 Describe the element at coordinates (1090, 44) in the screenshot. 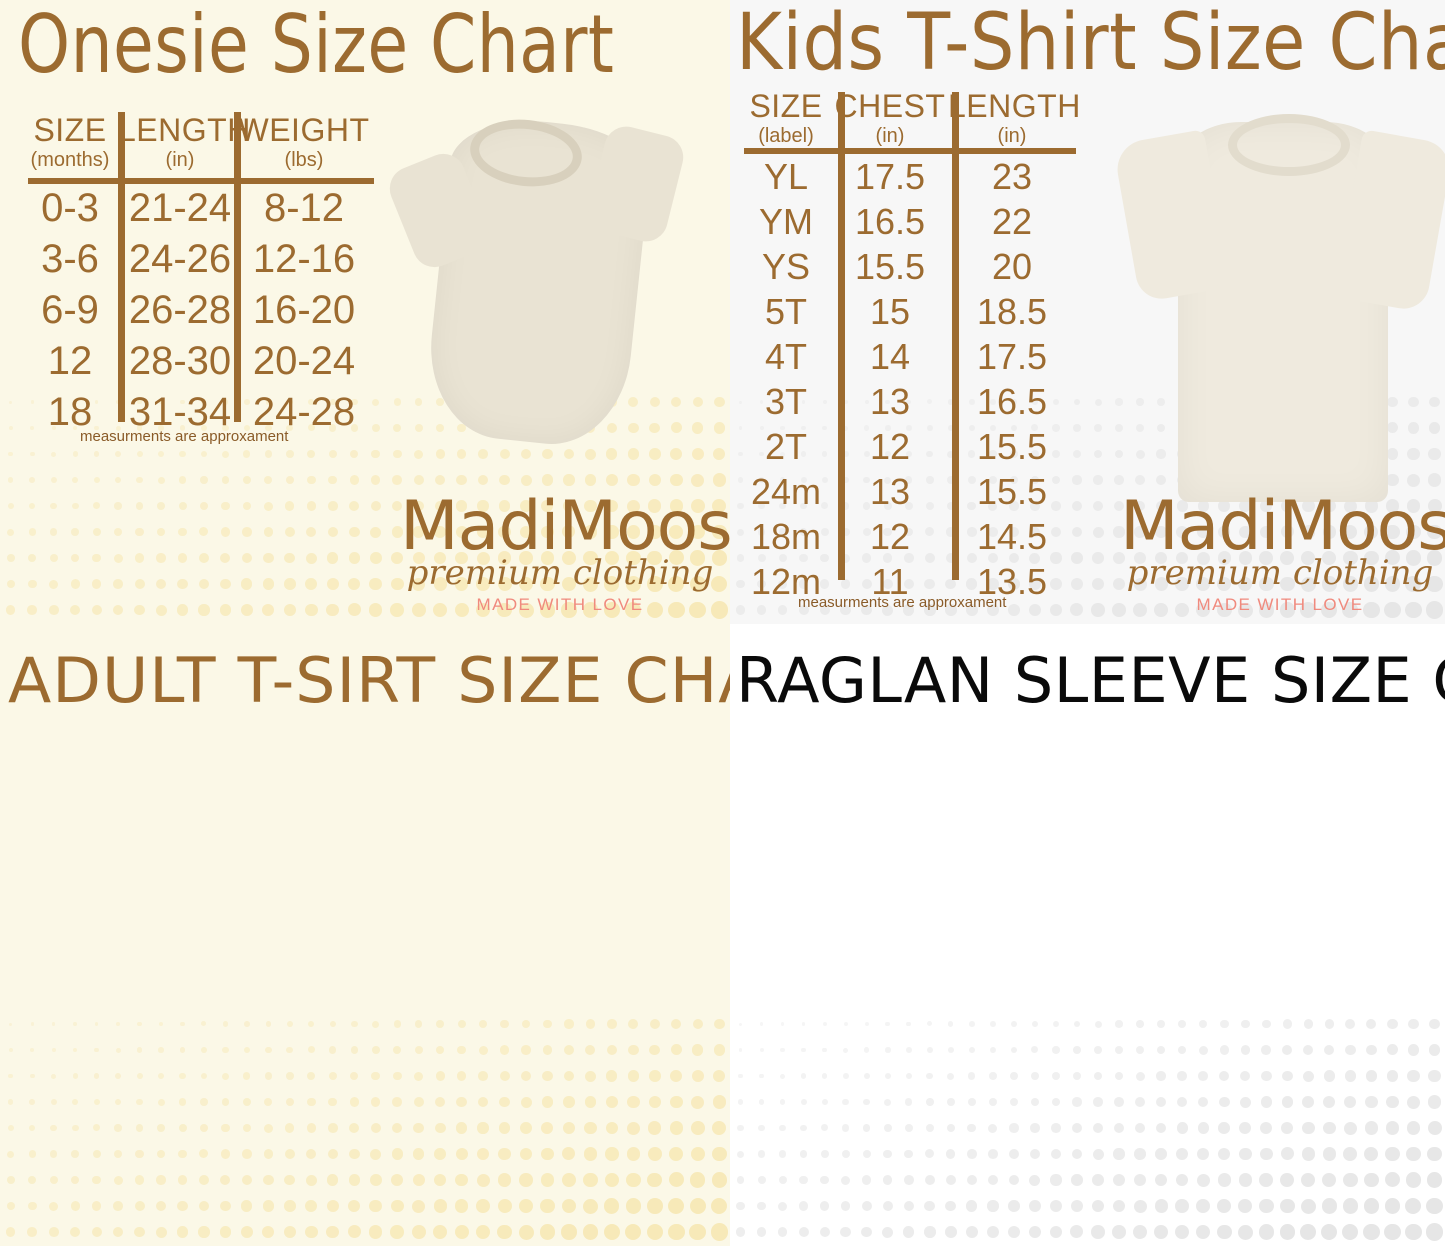

I see `kids-title: Kids T-Shirt Size Chart` at that location.